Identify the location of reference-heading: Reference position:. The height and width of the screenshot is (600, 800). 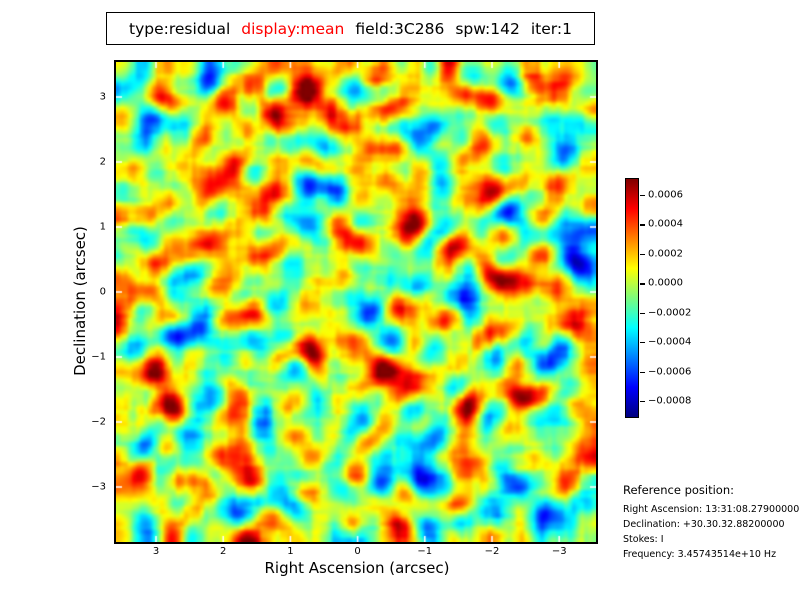
(678, 490).